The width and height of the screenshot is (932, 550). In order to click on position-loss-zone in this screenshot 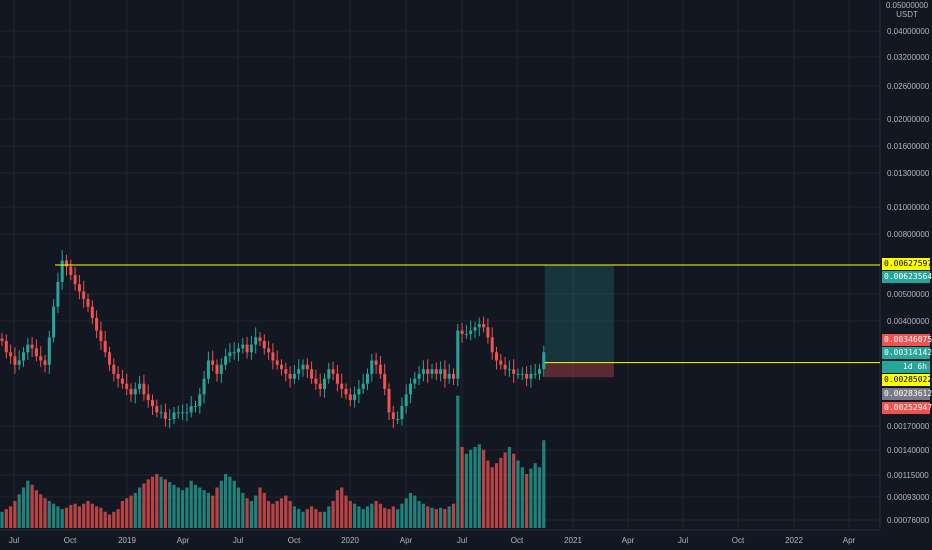, I will do `click(579, 370)`.